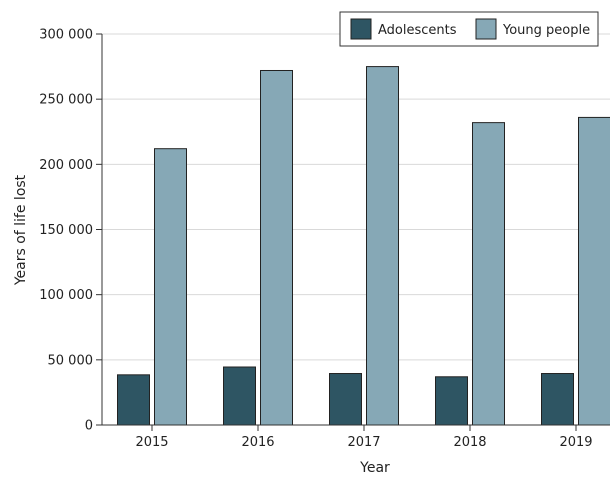 This screenshot has height=493, width=610. Describe the element at coordinates (66, 295) in the screenshot. I see `y-tick-label: 100 000` at that location.